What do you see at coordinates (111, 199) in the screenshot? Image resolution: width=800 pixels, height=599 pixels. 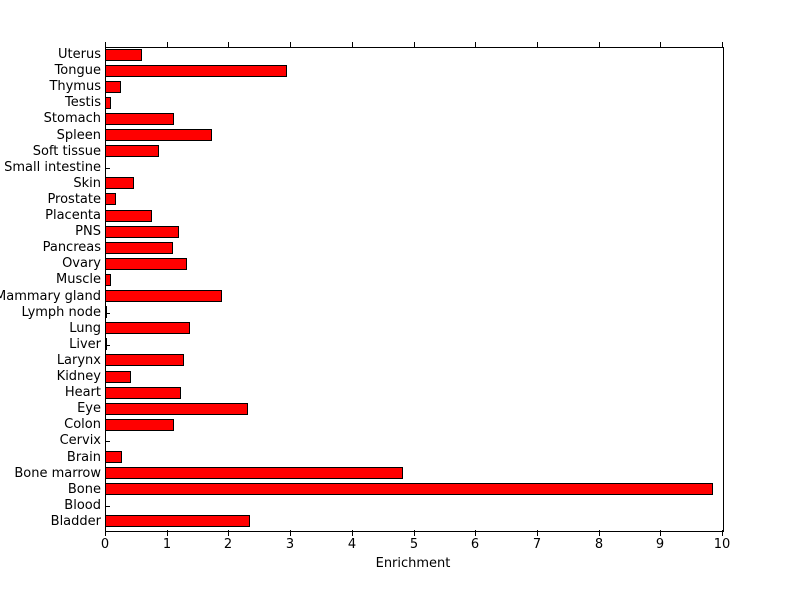 I see `bar-prostate` at bounding box center [111, 199].